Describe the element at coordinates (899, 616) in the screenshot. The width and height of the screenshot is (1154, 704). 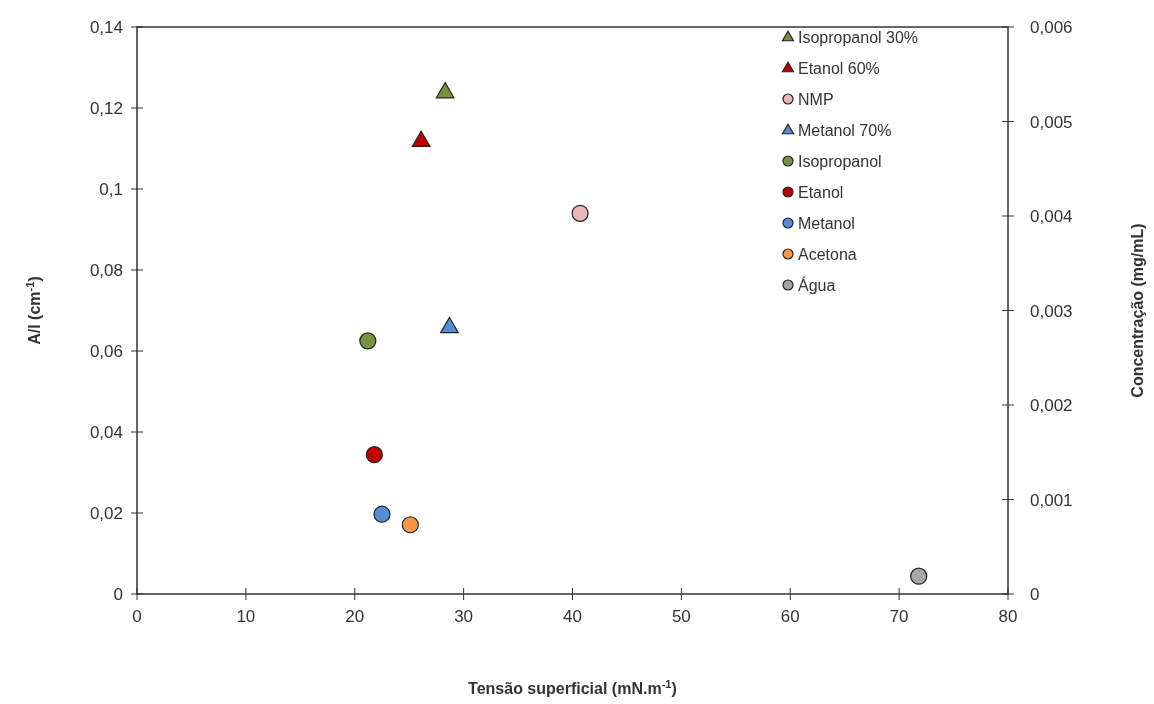
I see `x-tick-label: 70` at that location.